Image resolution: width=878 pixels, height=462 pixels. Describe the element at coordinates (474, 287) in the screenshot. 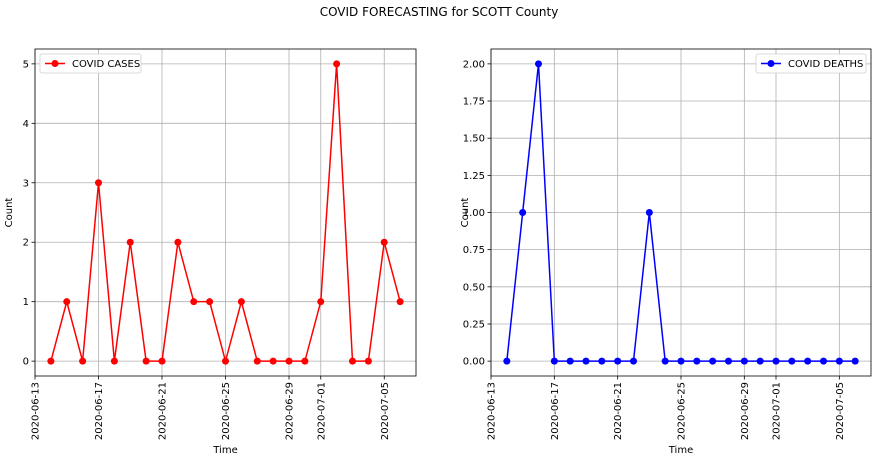

I see `y-tick-label: 0.50` at that location.